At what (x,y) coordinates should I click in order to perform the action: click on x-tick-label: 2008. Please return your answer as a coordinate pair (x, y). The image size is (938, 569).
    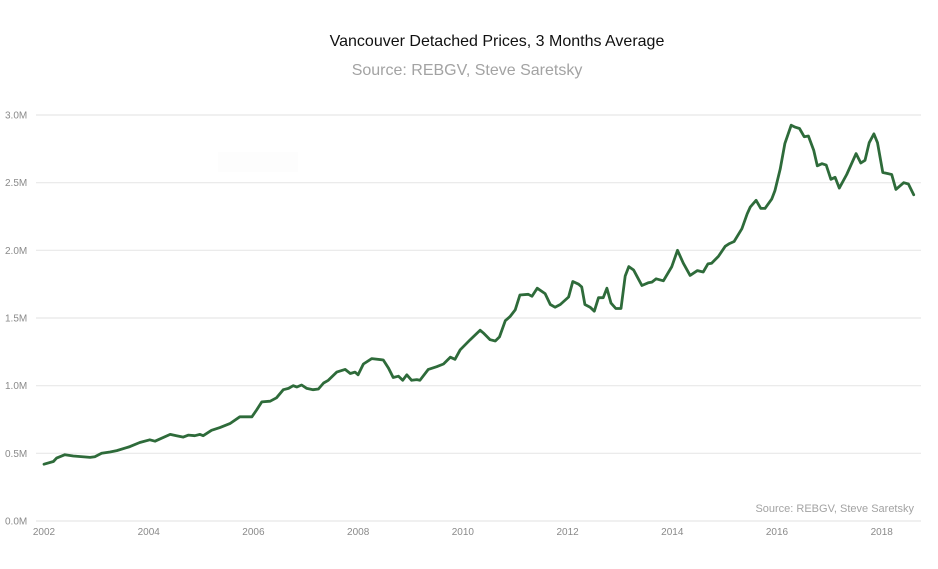
    Looking at the image, I should click on (358, 532).